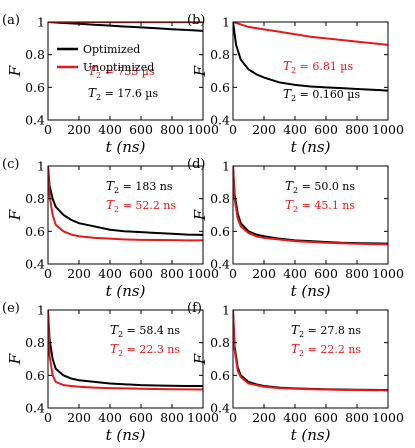  What do you see at coordinates (11, 308) in the screenshot?
I see `panel-label: (e)` at bounding box center [11, 308].